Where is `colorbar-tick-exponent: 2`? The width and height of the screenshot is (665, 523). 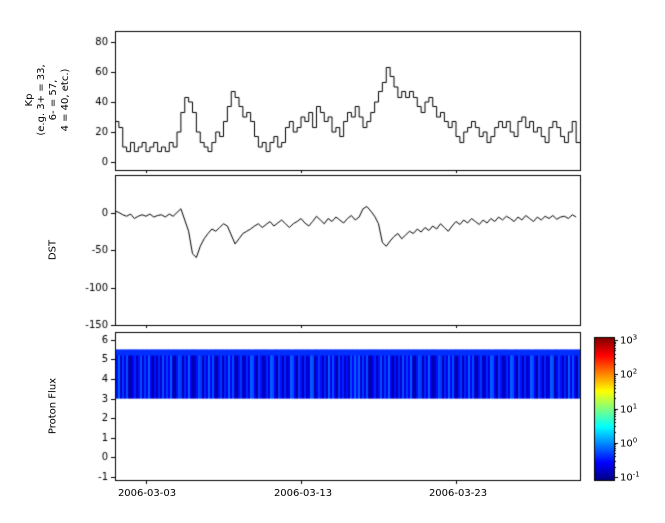 colorbar-tick-exponent: 2 is located at coordinates (635, 371).